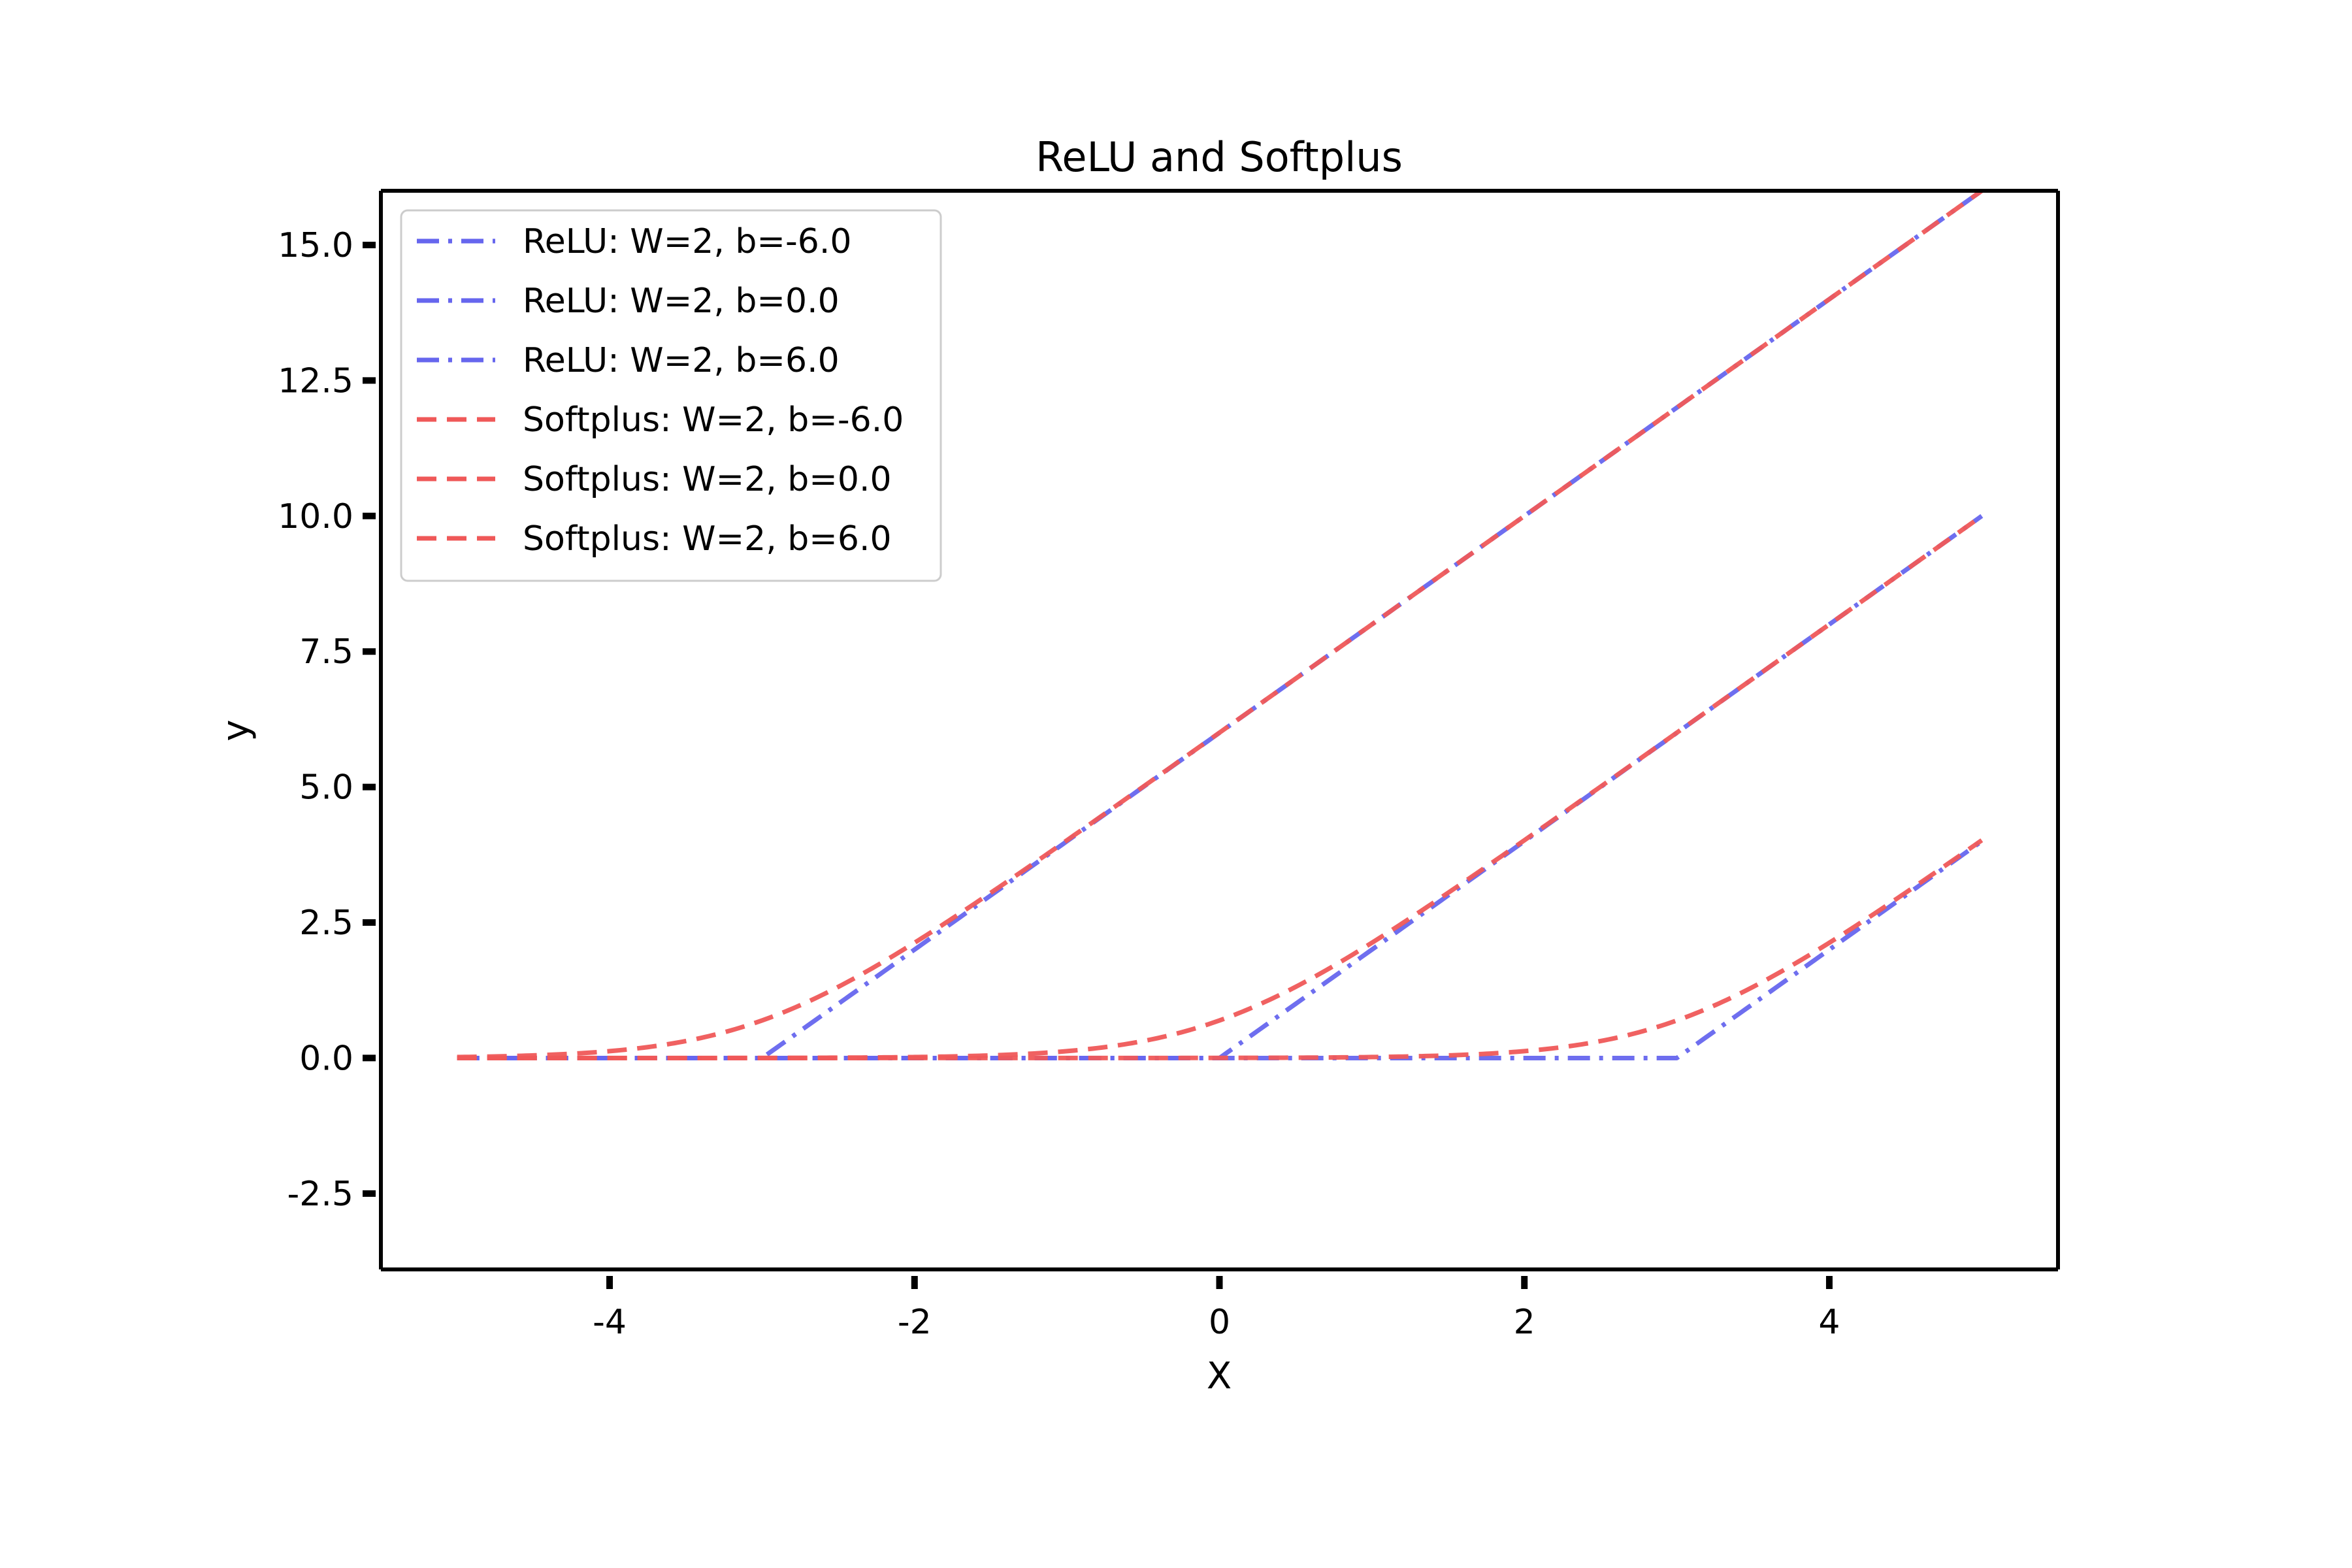 The height and width of the screenshot is (1568, 2352). I want to click on legend-label-2: ReLU: W=2, b=6.0, so click(681, 360).